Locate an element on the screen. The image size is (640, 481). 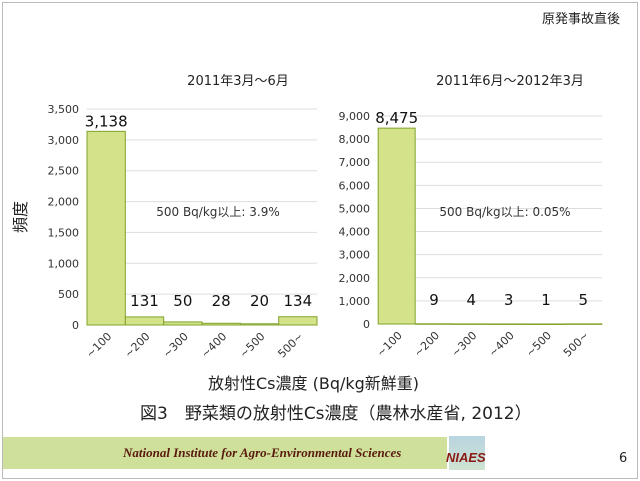
y-tick-label: 4,000 is located at coordinates (355, 232).